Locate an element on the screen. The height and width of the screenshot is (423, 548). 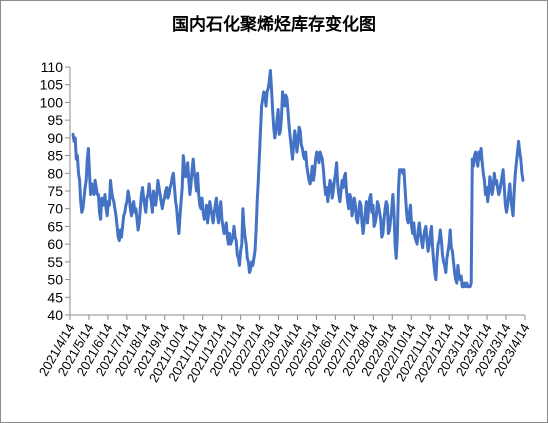
y-tick-label: 75 is located at coordinates (55, 191).